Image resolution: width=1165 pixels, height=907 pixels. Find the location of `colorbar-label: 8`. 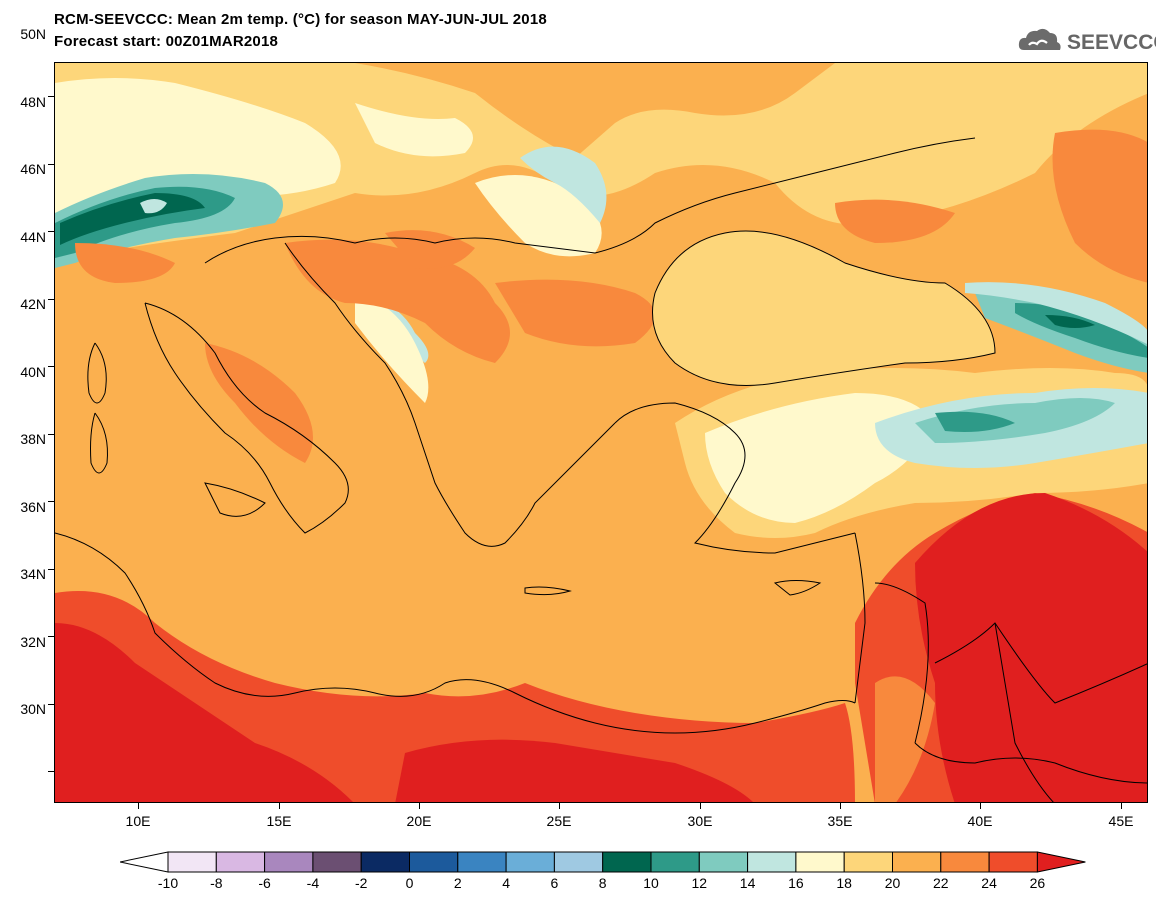

colorbar-label: 8 is located at coordinates (602, 883).